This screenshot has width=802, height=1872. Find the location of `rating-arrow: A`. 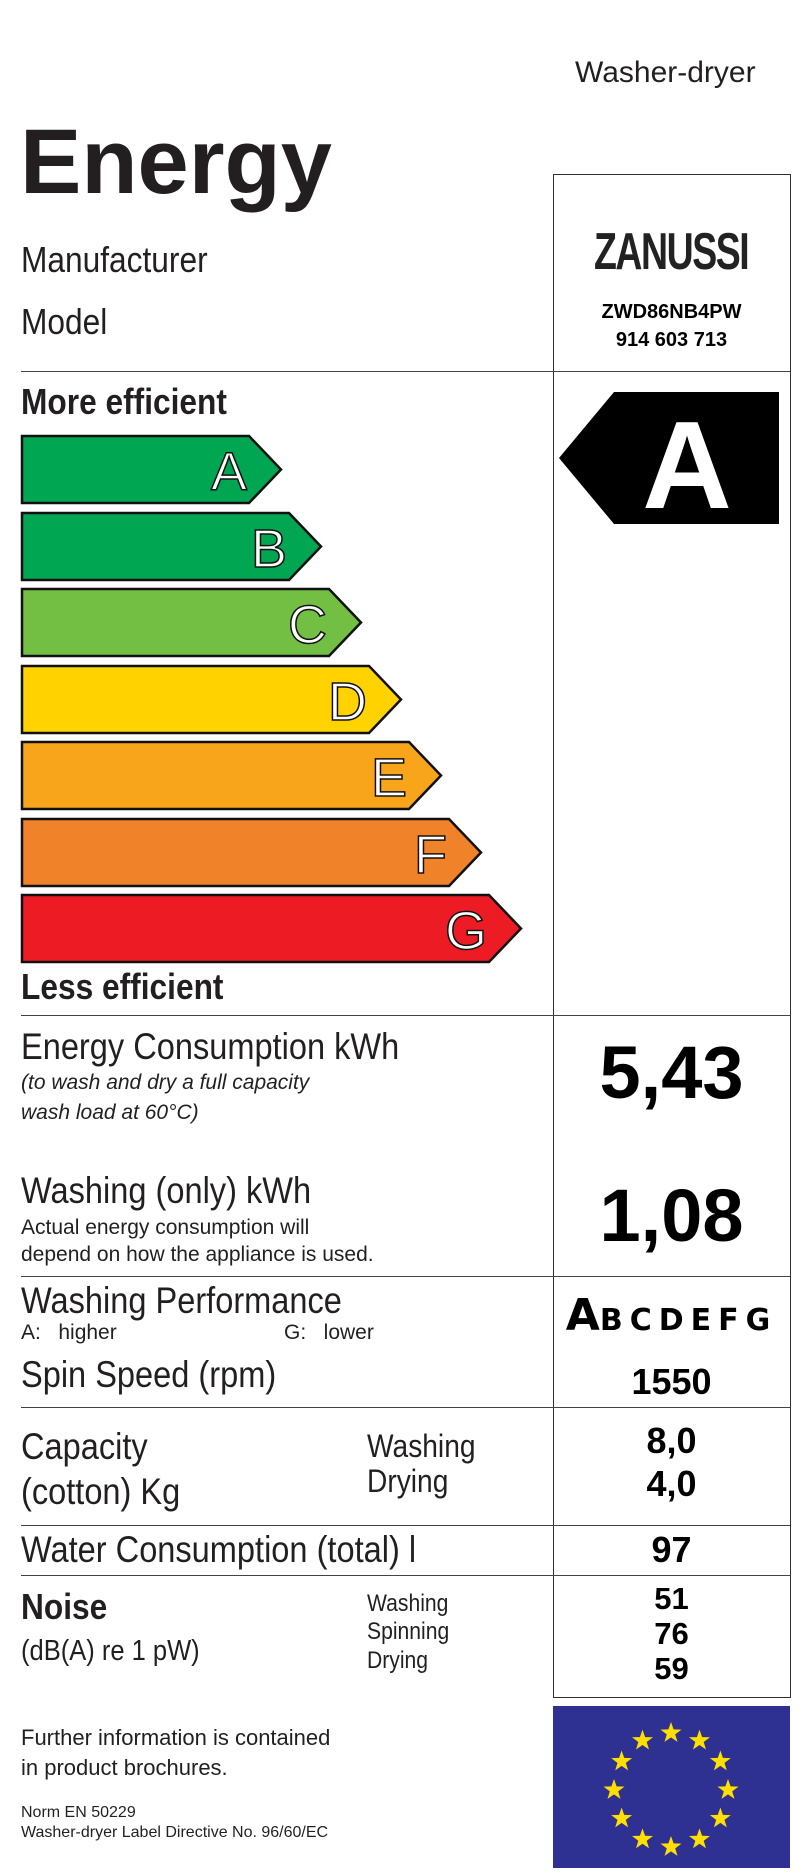

rating-arrow: A is located at coordinates (669, 458).